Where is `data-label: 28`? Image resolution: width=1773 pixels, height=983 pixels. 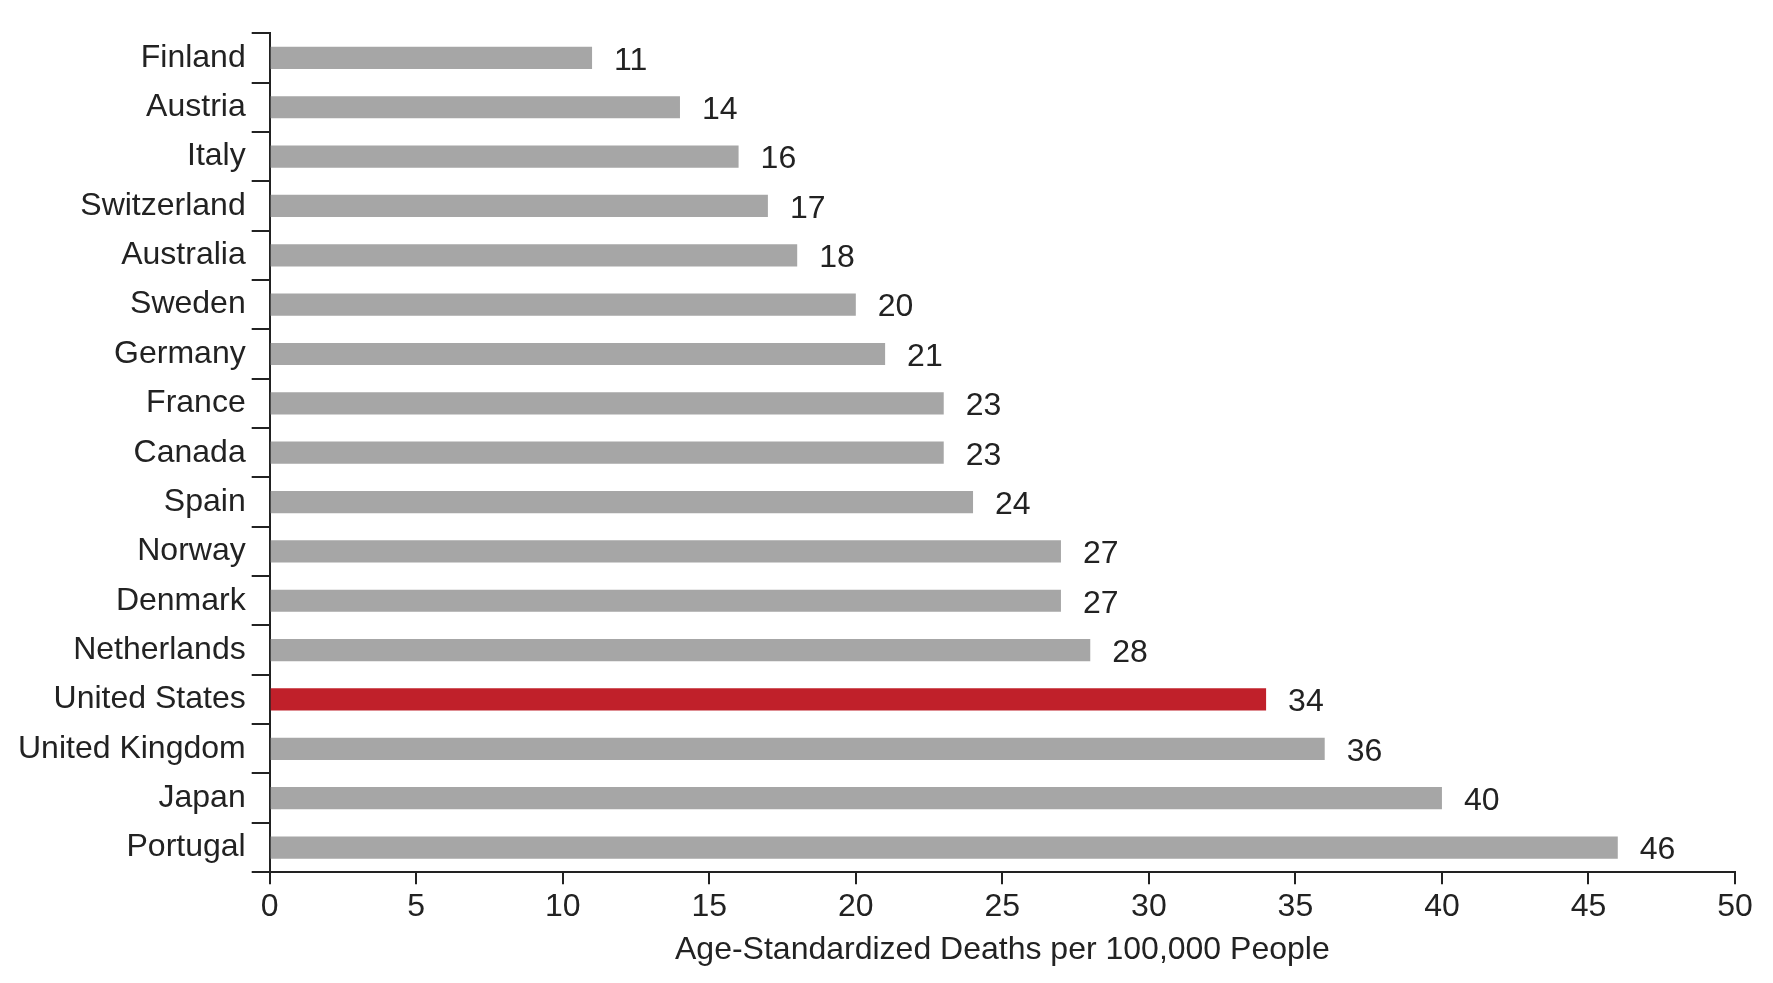
data-label: 28 is located at coordinates (1130, 650).